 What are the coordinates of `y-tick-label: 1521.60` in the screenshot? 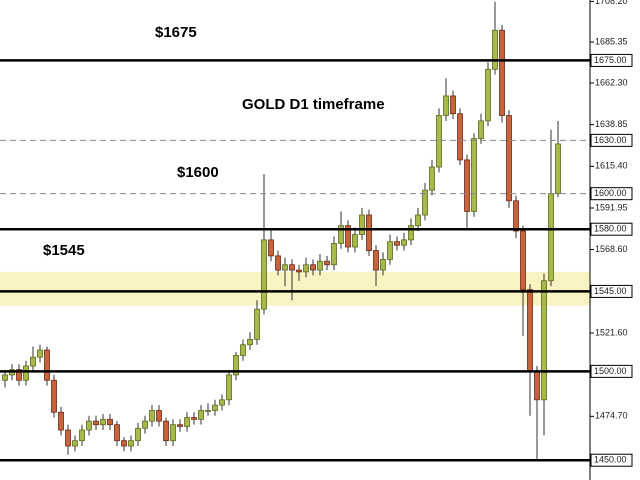 It's located at (611, 332).